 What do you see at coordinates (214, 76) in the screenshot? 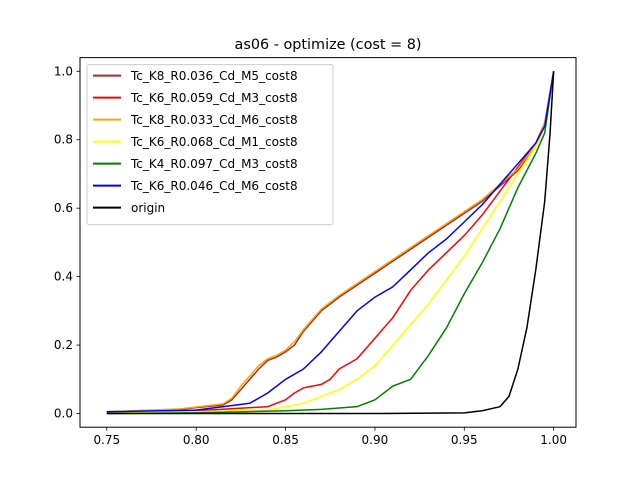
I see `legend-label: Tc_K8_R0.036_Cd_M5_cost8` at bounding box center [214, 76].